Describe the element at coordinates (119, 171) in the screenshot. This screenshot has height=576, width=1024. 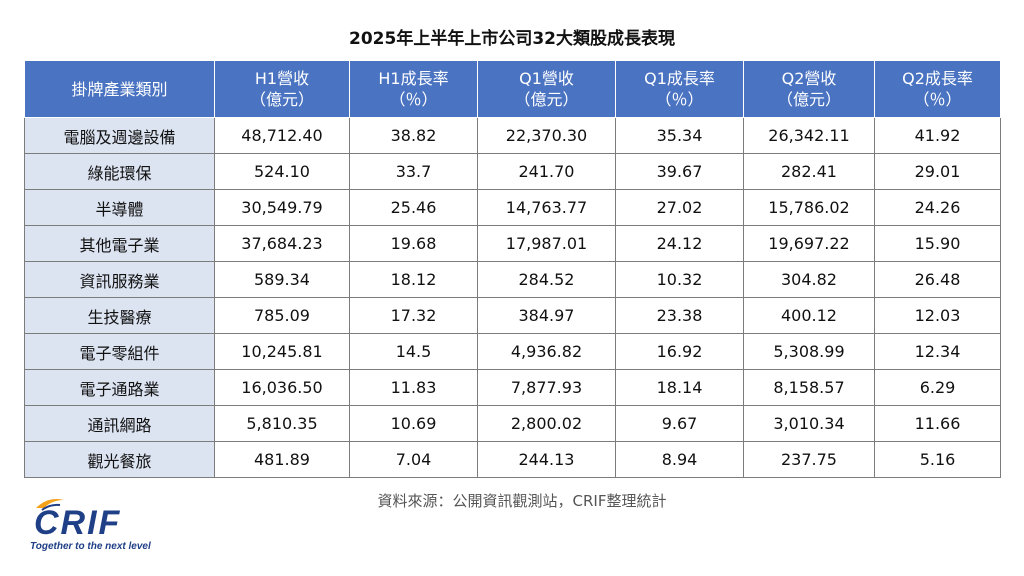
I see `category-cell: 綠能環保` at that location.